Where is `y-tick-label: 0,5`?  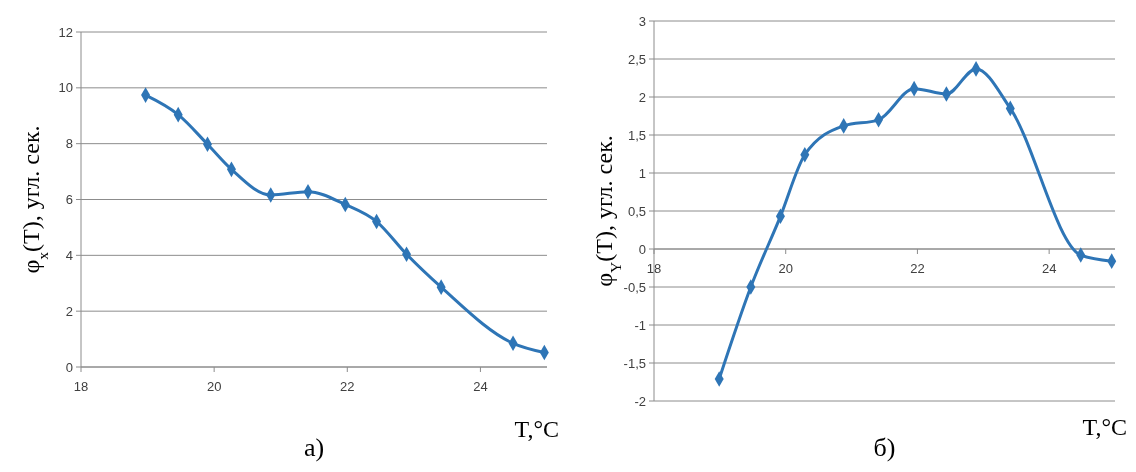
y-tick-label: 0,5 is located at coordinates (636, 211).